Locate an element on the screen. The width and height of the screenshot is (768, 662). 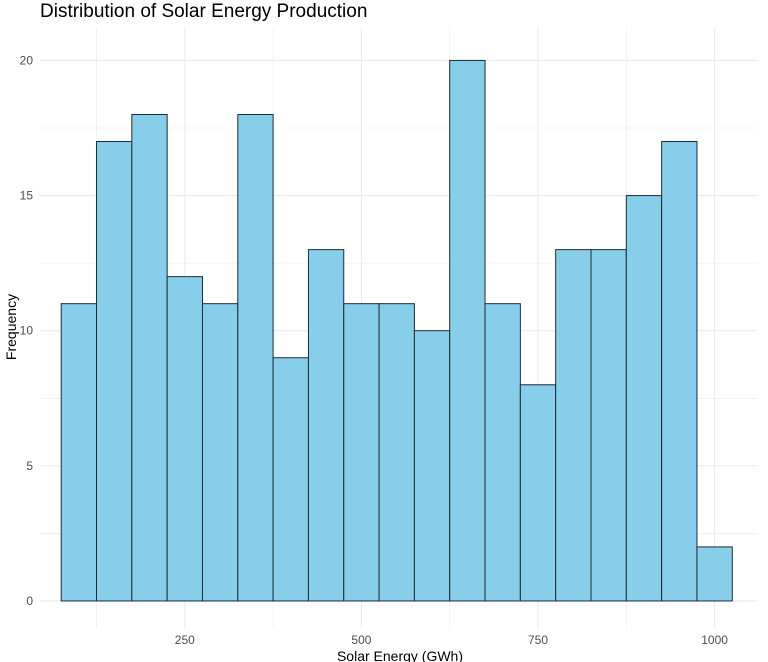
y-axis-ticks: 0 5 10 15 20 is located at coordinates (27, 330).